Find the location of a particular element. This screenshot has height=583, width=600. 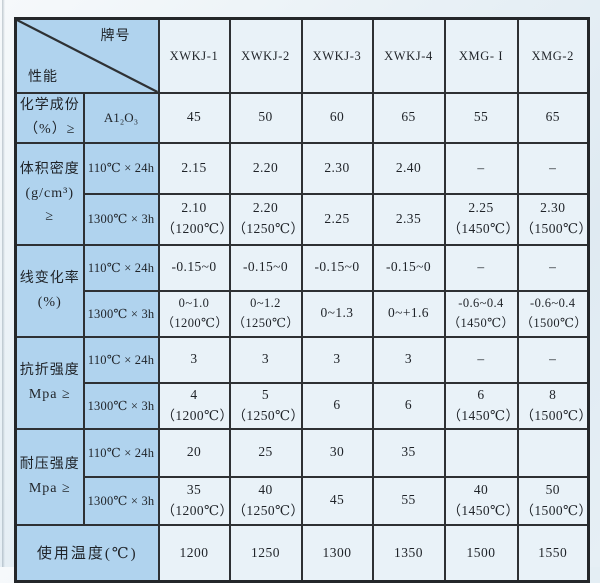

value-cell: 60 is located at coordinates (337, 118).